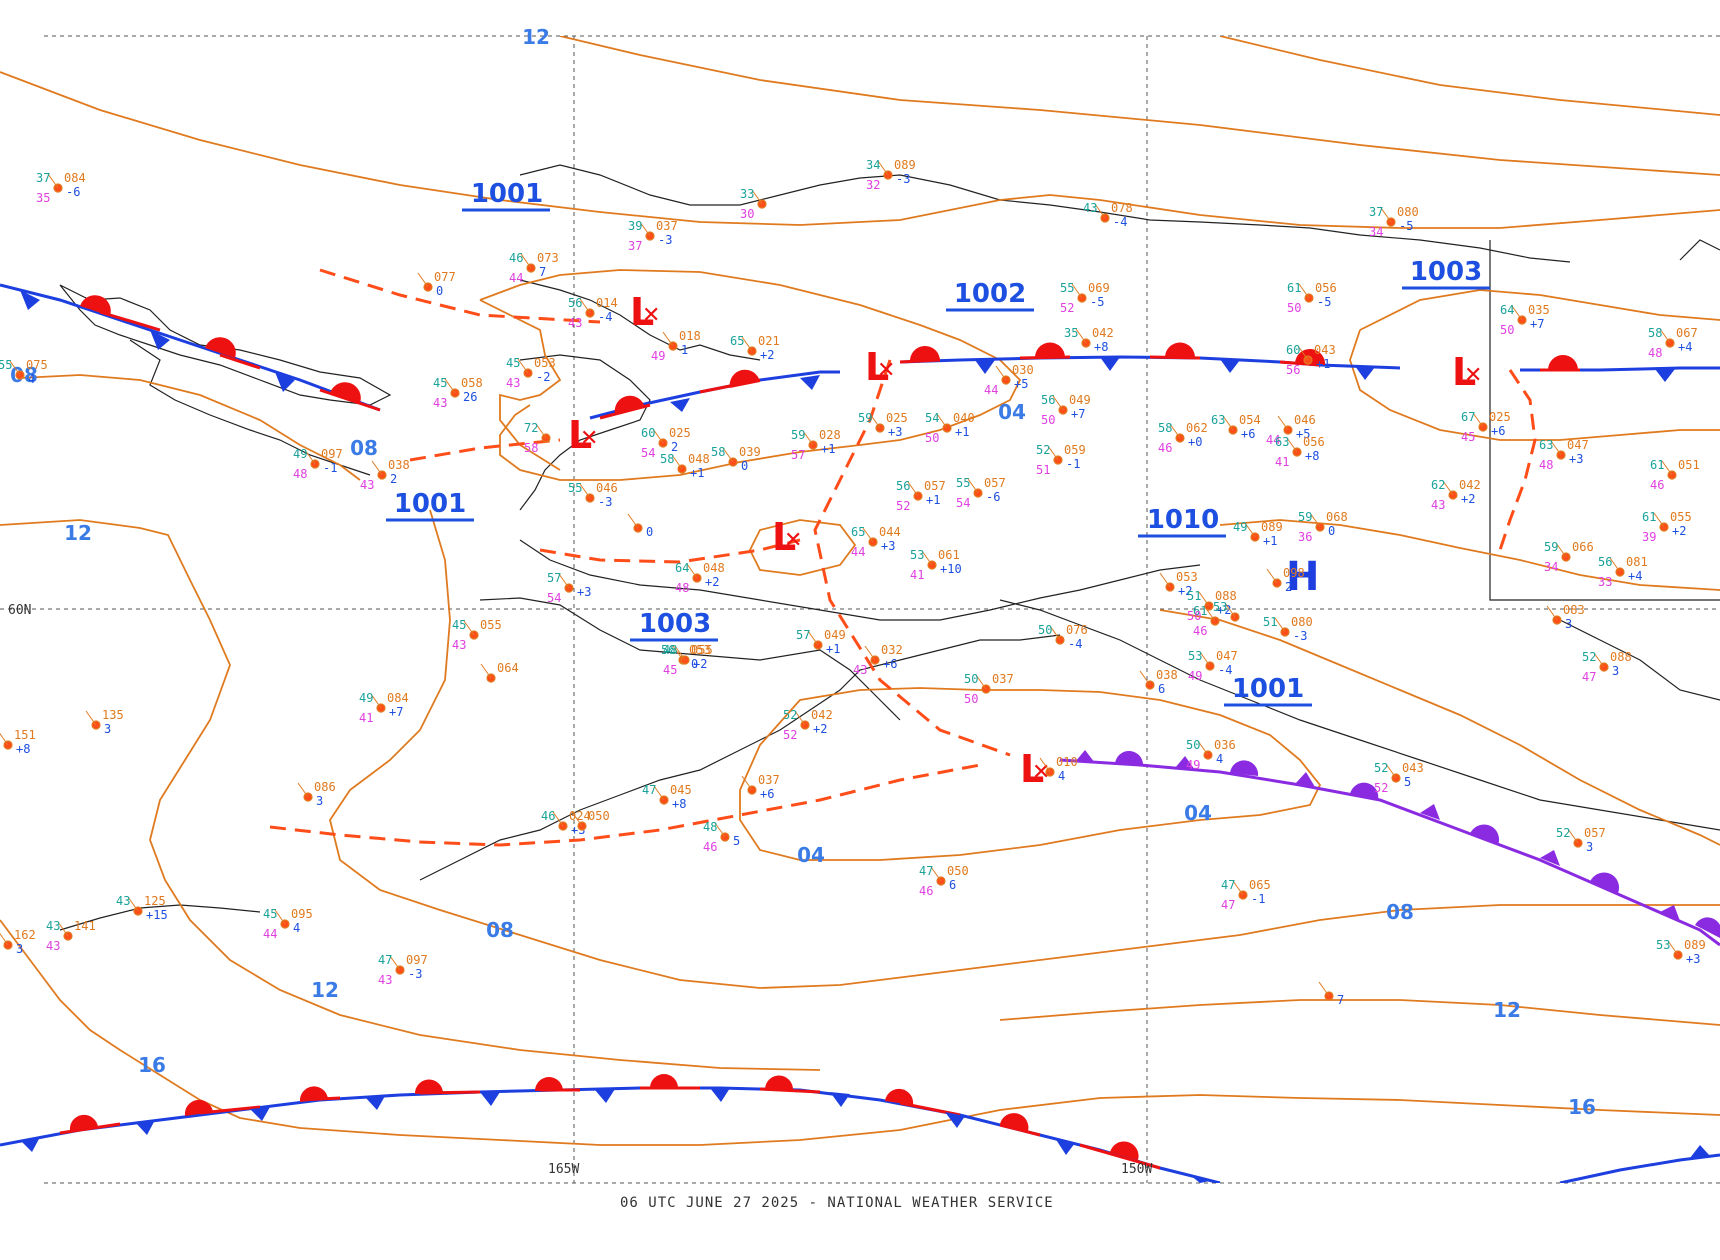  Describe the element at coordinates (1589, 657) in the screenshot. I see `station-temperature: 52` at that location.